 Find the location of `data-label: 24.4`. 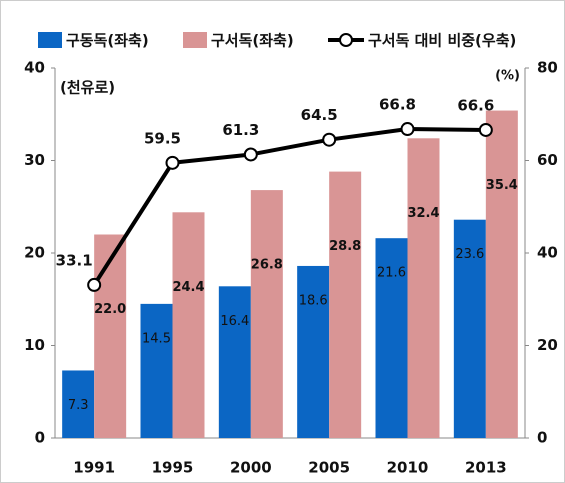

data-label: 24.4 is located at coordinates (188, 287).